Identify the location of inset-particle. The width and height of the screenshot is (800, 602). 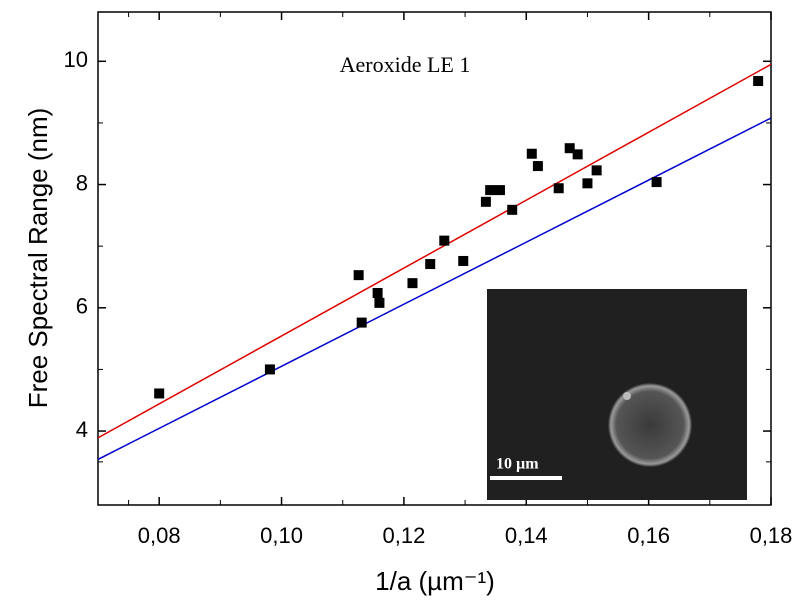
(650, 425).